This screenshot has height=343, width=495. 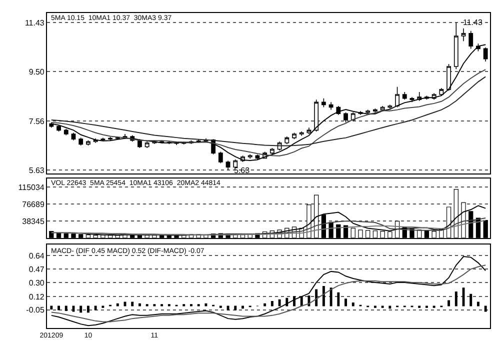 What do you see at coordinates (473, 22) in the screenshot?
I see `annotation: 11.43` at bounding box center [473, 22].